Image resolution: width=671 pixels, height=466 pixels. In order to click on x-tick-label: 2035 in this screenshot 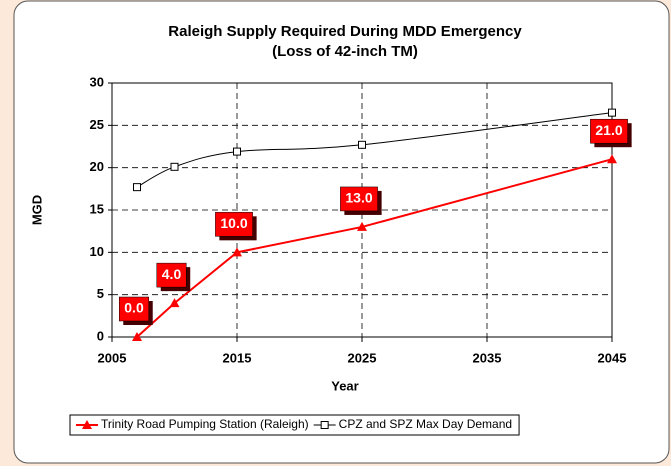, I will do `click(487, 357)`.